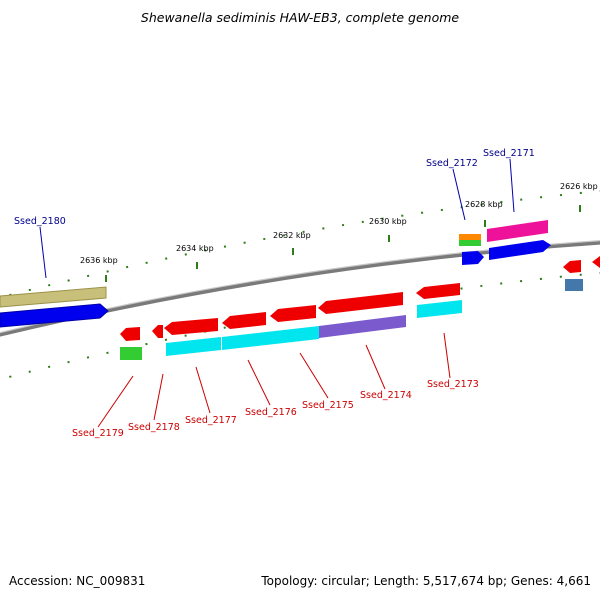 This screenshot has height=600, width=600. Describe the element at coordinates (40, 221) in the screenshot. I see `gene-label: Ssed_2180` at that location.